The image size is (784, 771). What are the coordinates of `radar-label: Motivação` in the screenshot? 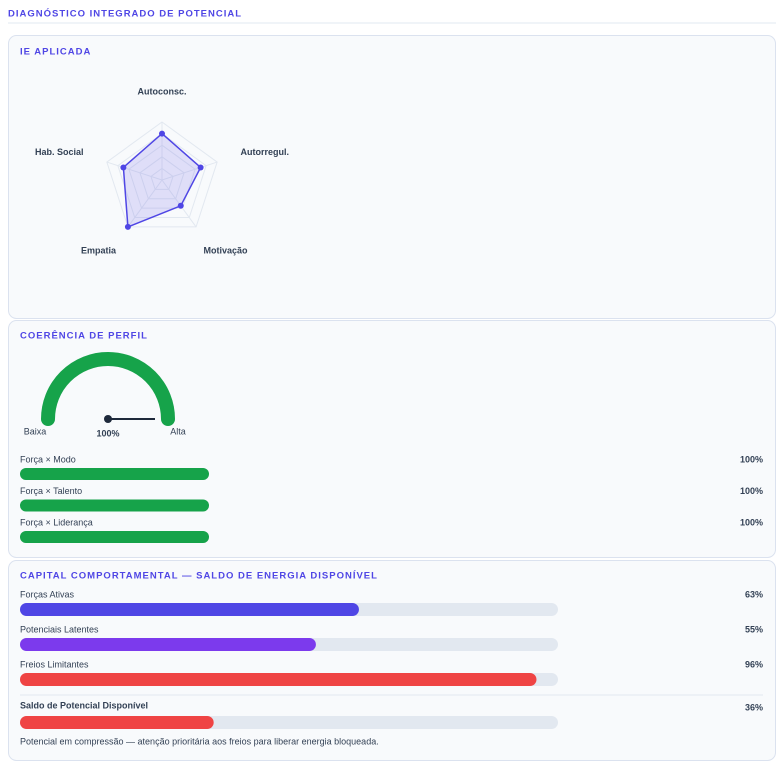 It's located at (225, 251).